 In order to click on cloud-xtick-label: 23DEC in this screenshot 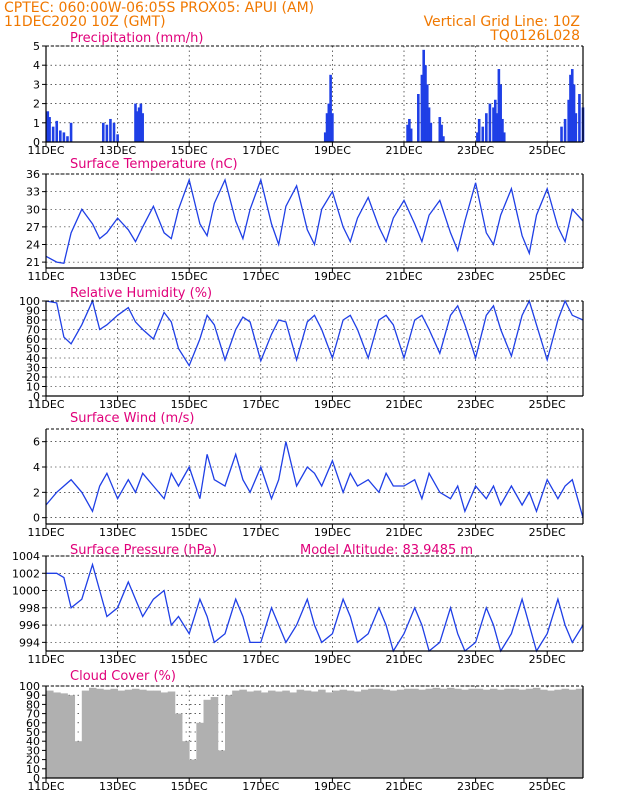, I will do `click(475, 786)`.